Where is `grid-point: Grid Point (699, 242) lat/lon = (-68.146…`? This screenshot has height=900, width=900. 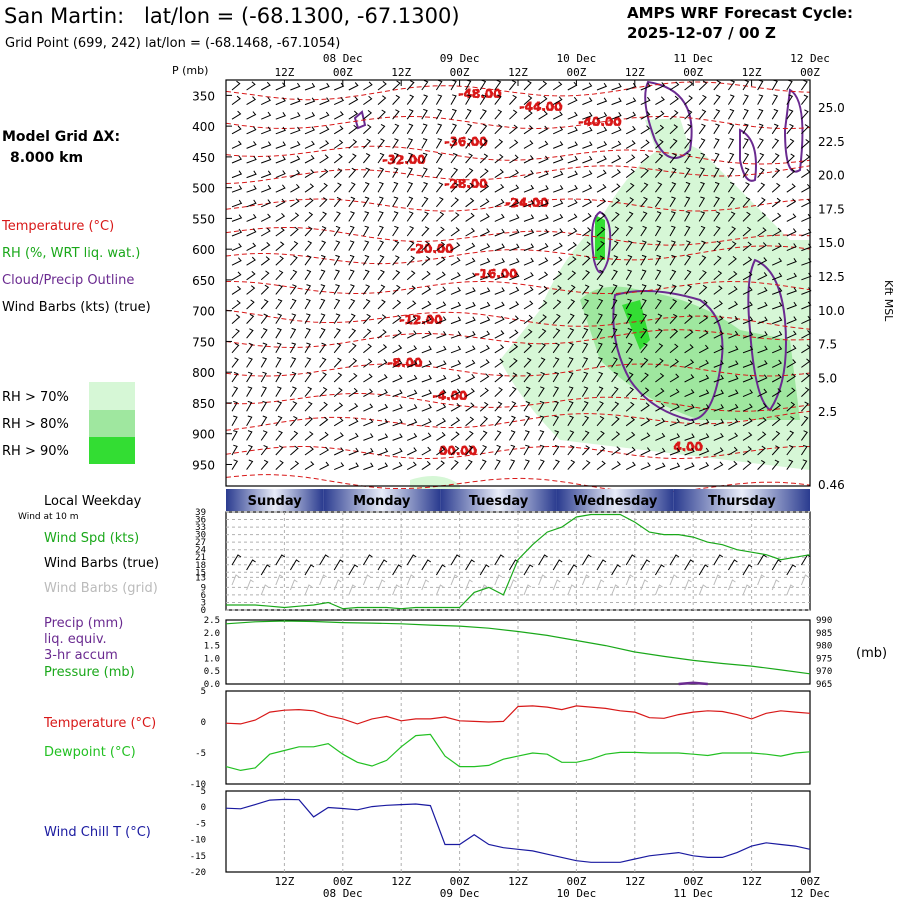
grid-point: Grid Point (699, 242) lat/lon = (-68.146… is located at coordinates (172, 43).